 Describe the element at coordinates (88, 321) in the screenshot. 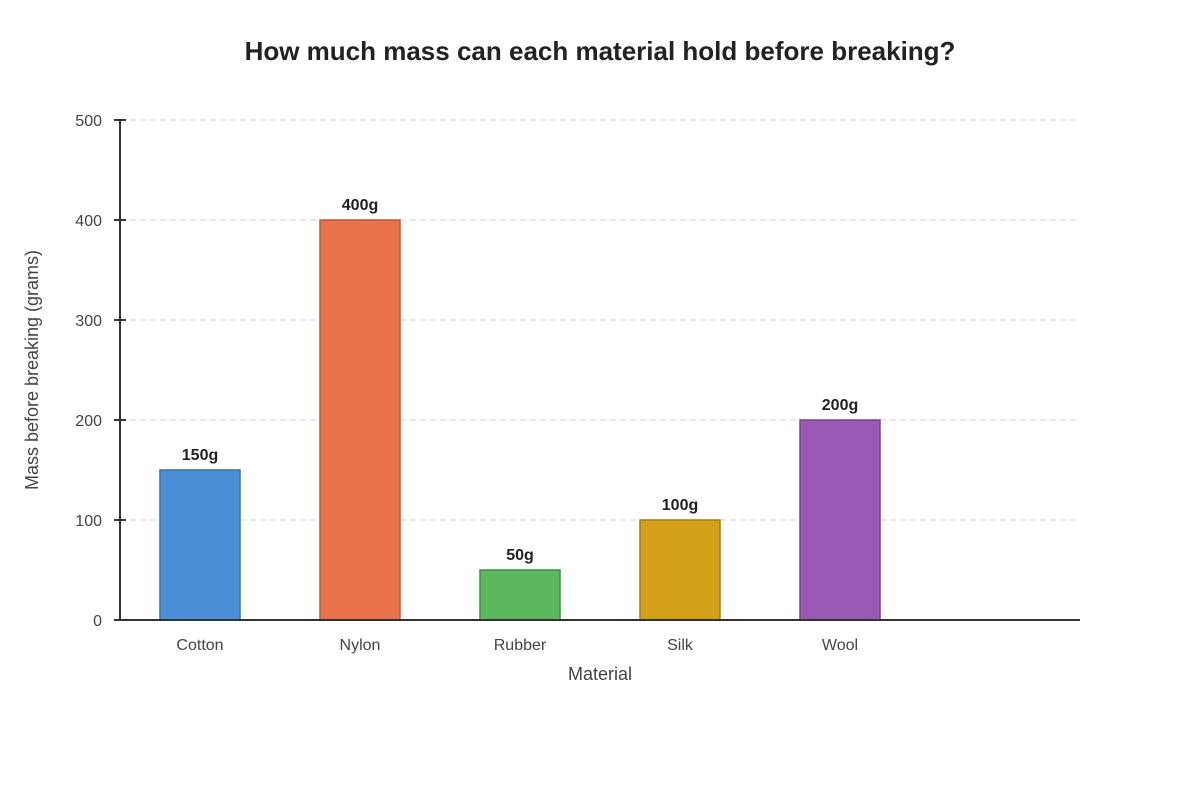

I see `y-tick-label: 300` at that location.